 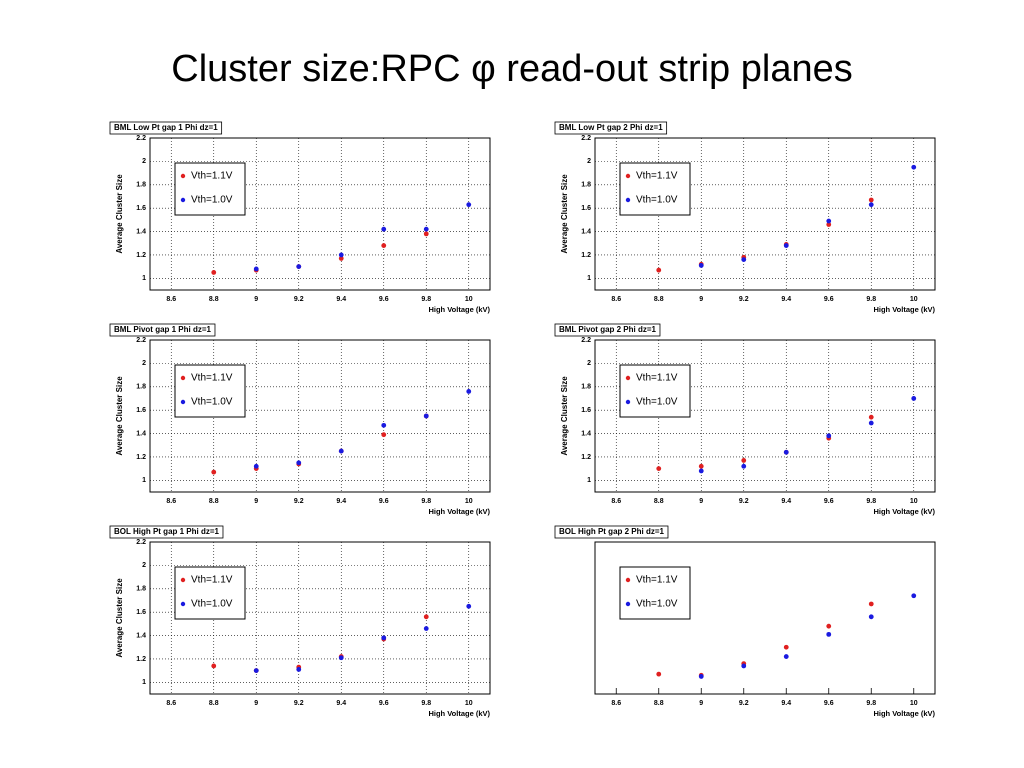 What do you see at coordinates (512, 69) in the screenshot?
I see `slide-title: Cluster size:RPC φ read-out strip planes` at bounding box center [512, 69].